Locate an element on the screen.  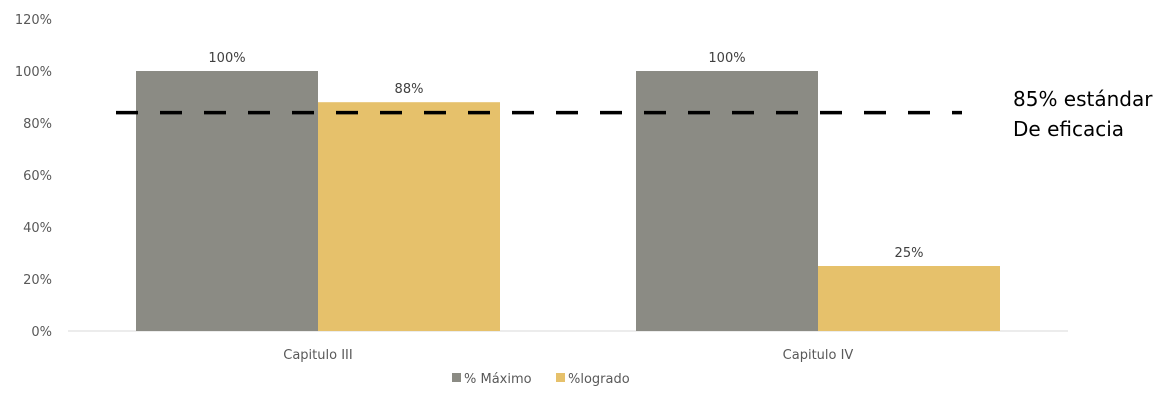
data-label: 25% is located at coordinates (909, 253).